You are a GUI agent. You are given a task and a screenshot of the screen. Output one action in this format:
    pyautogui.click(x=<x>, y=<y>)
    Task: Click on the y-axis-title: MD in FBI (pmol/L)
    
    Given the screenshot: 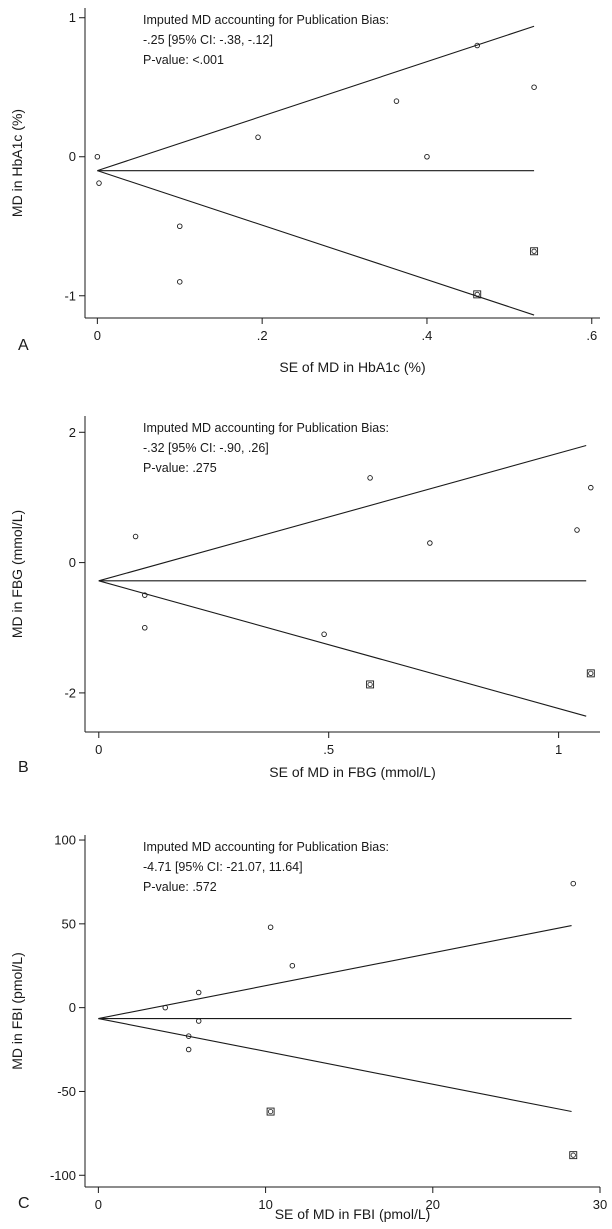 What is the action you would take?
    pyautogui.click(x=17, y=1010)
    